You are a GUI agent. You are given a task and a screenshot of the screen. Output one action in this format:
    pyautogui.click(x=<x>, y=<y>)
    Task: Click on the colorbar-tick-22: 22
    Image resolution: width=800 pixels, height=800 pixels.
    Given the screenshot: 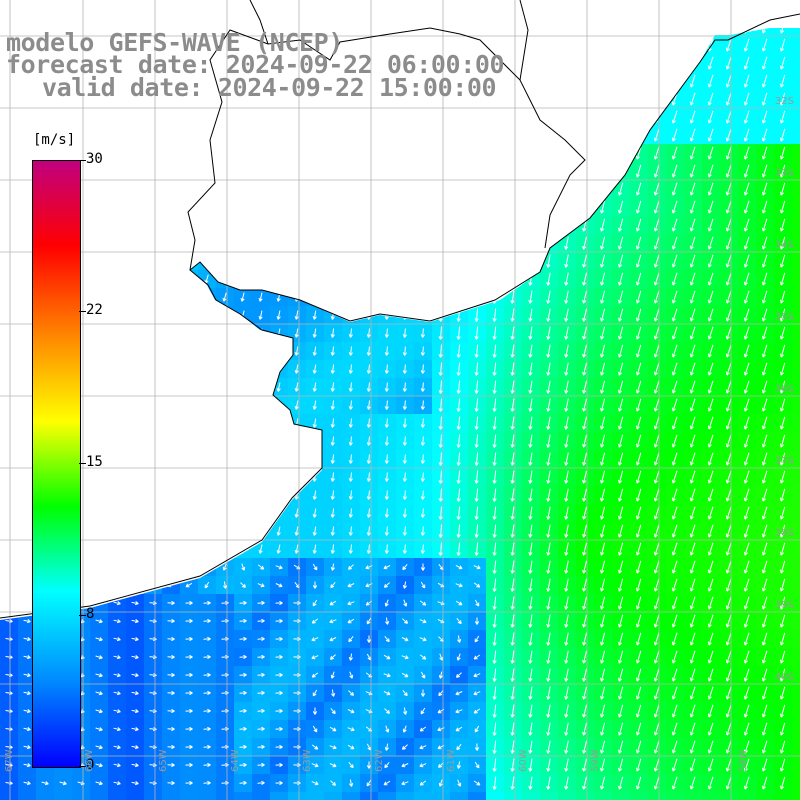 What is the action you would take?
    pyautogui.click(x=94, y=310)
    